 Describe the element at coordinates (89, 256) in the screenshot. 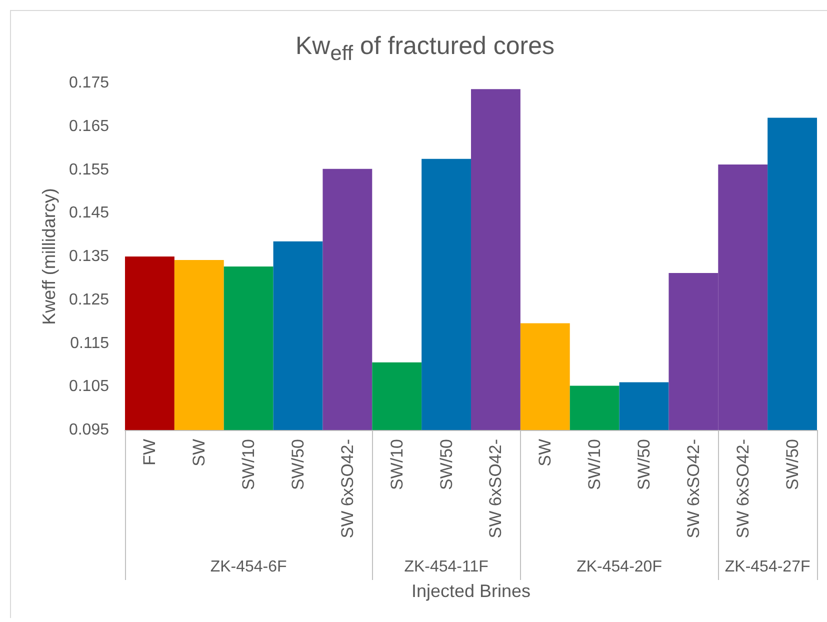

I see `y-tick-label: 0.135` at that location.